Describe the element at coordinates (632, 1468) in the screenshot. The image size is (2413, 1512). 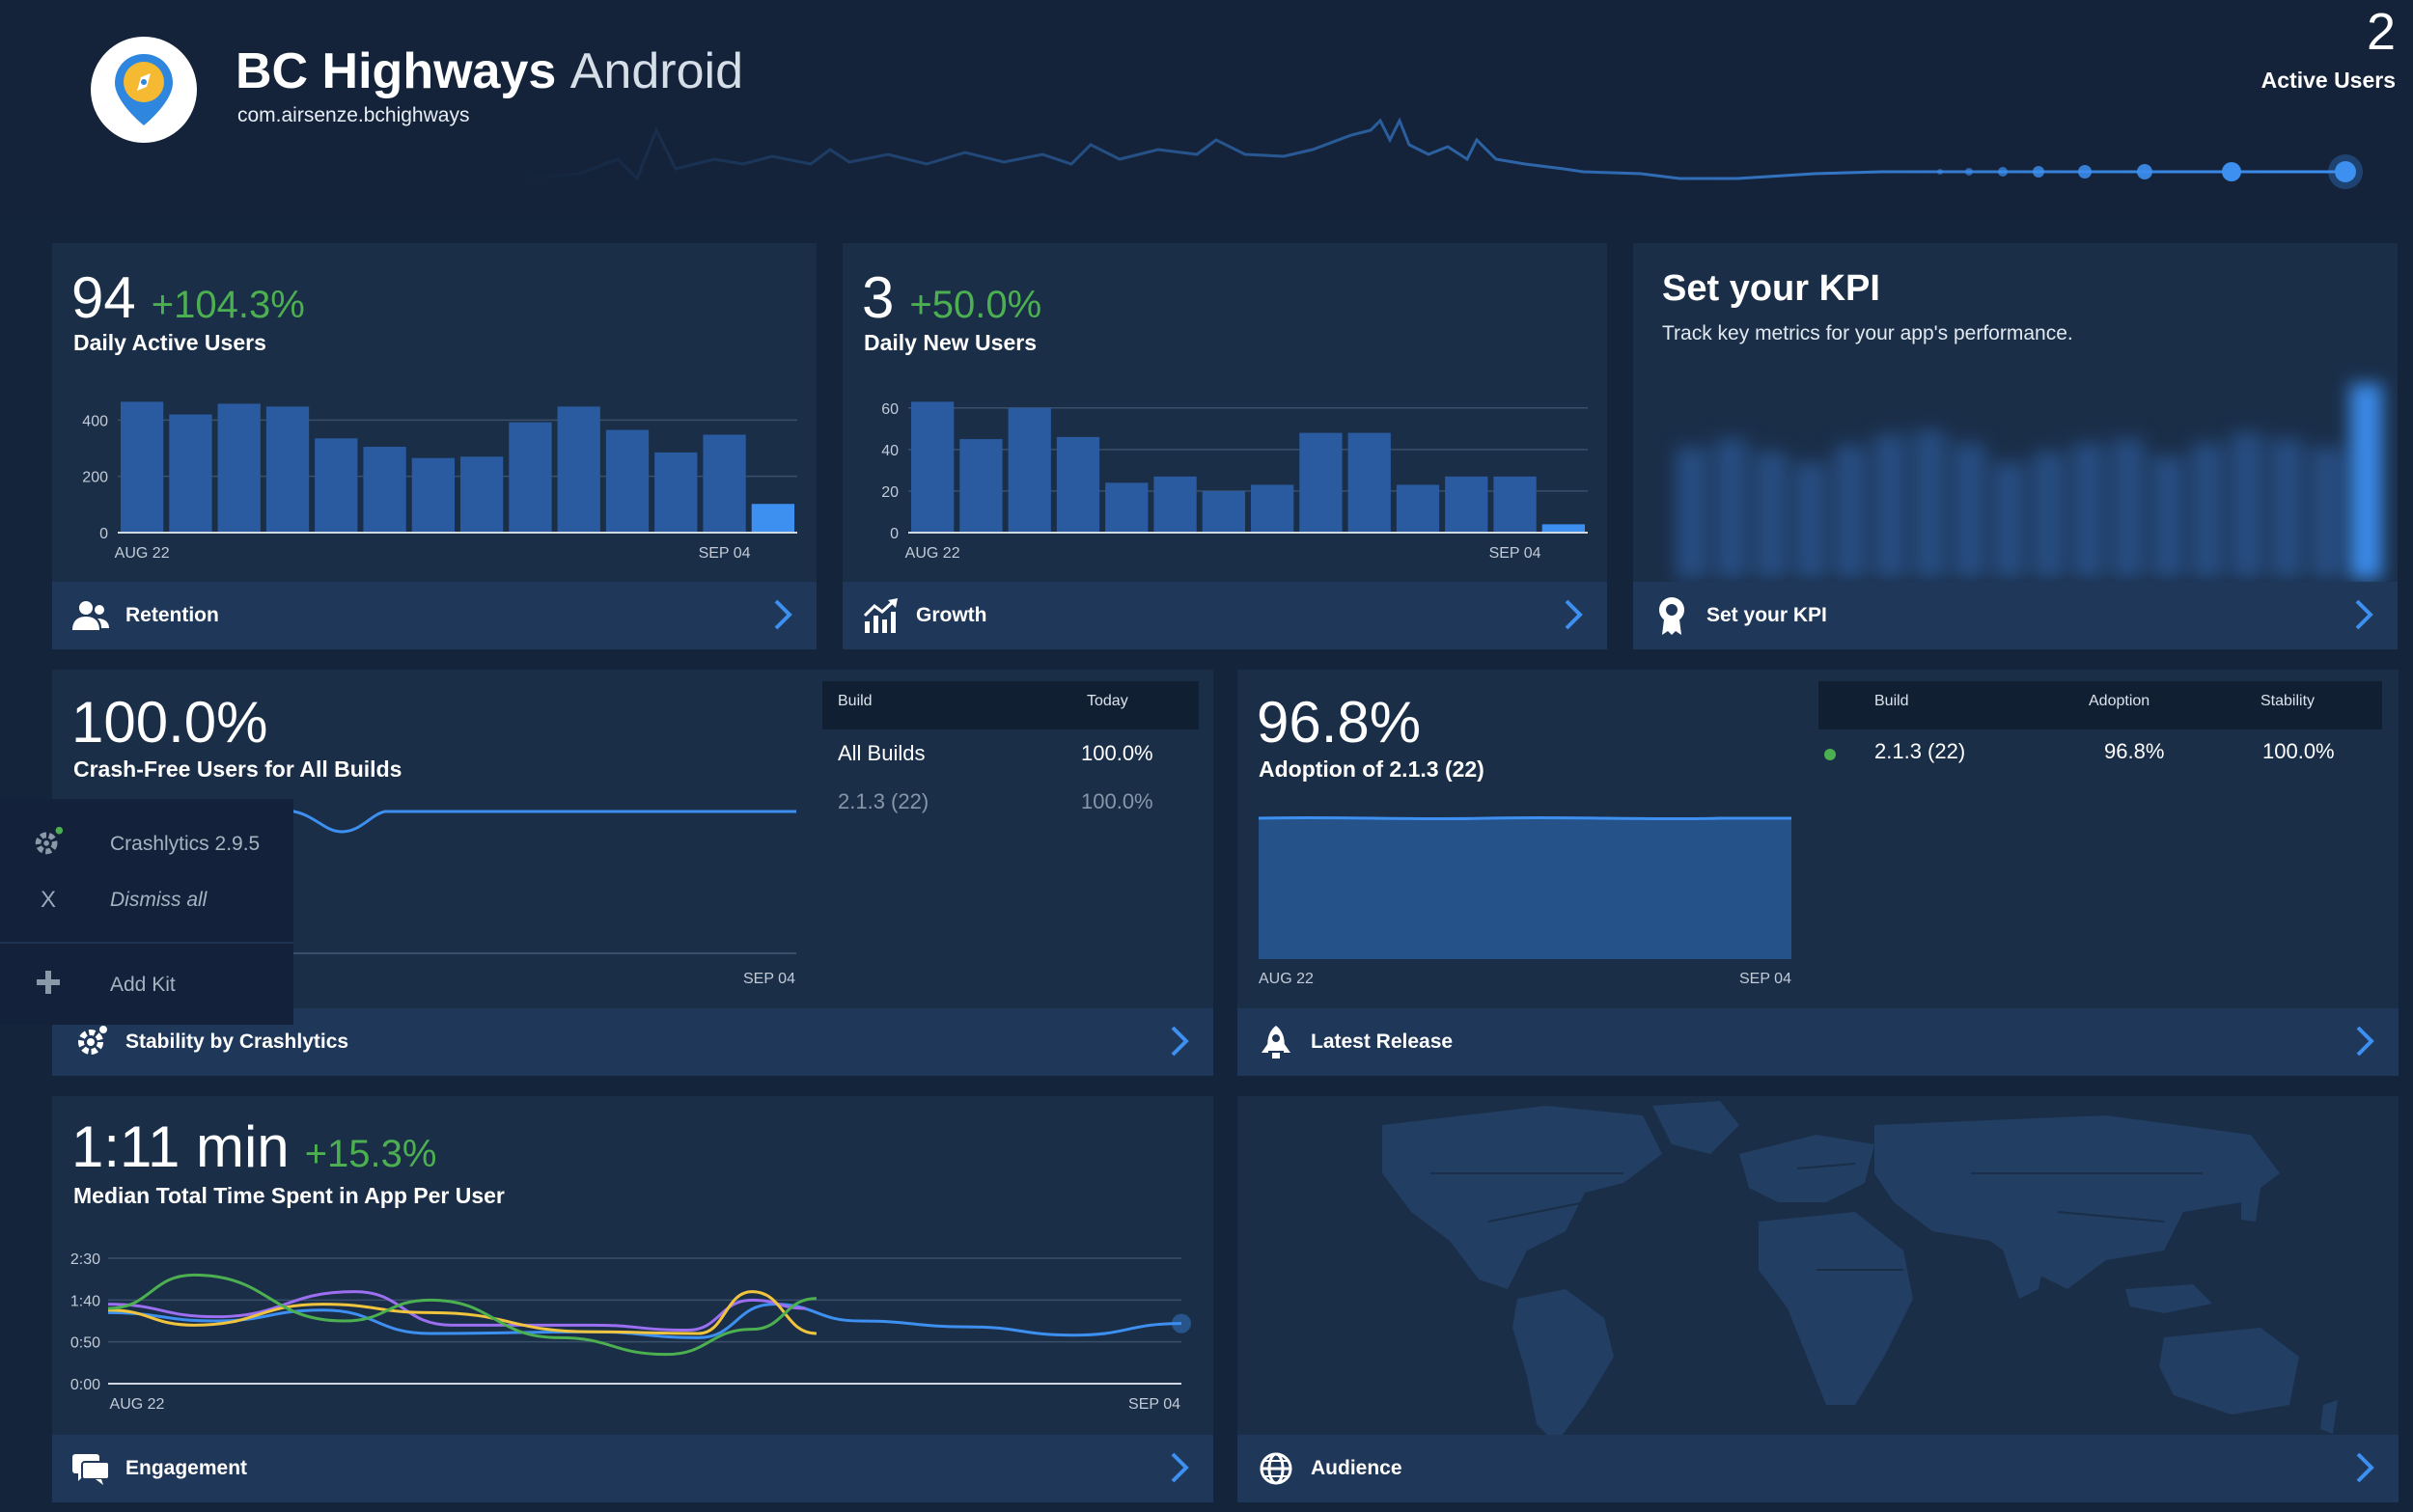
I see `engagement-footer: Engagement` at that location.